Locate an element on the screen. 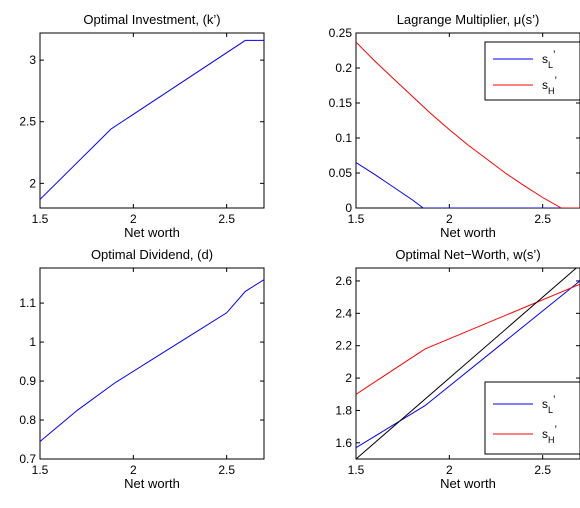 The height and width of the screenshot is (508, 580). chart-title: Optimal Net−Worth, w(s’) is located at coordinates (467, 254).